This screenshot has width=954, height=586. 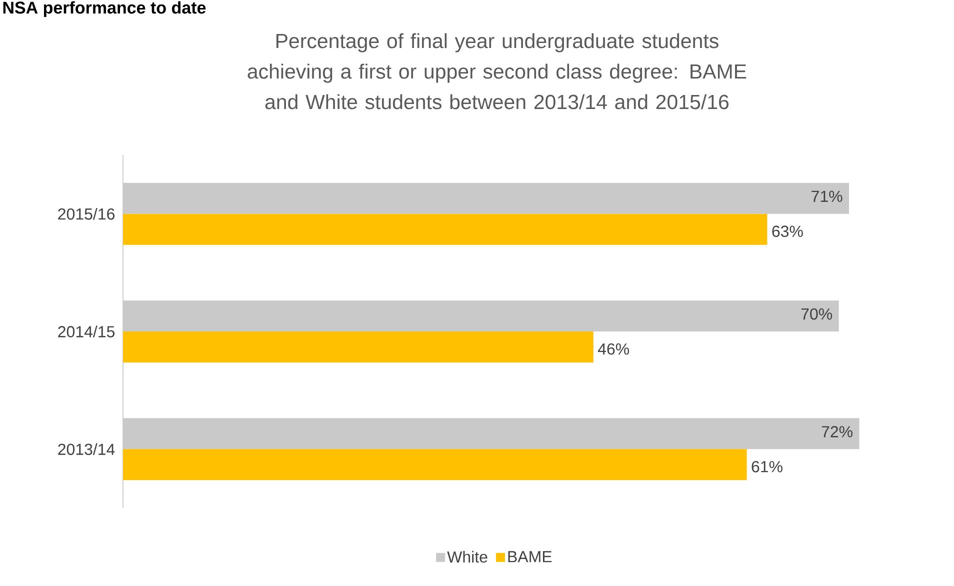 What do you see at coordinates (86, 332) in the screenshot?
I see `y-tick-label: 2014/15` at bounding box center [86, 332].